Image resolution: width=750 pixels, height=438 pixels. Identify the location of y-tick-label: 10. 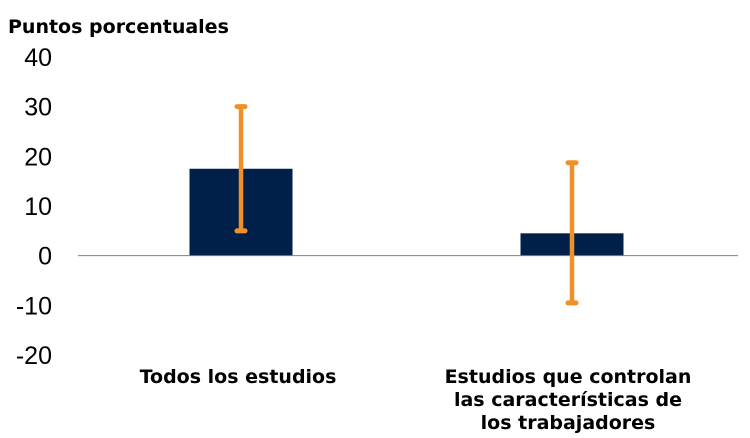
(38, 207).